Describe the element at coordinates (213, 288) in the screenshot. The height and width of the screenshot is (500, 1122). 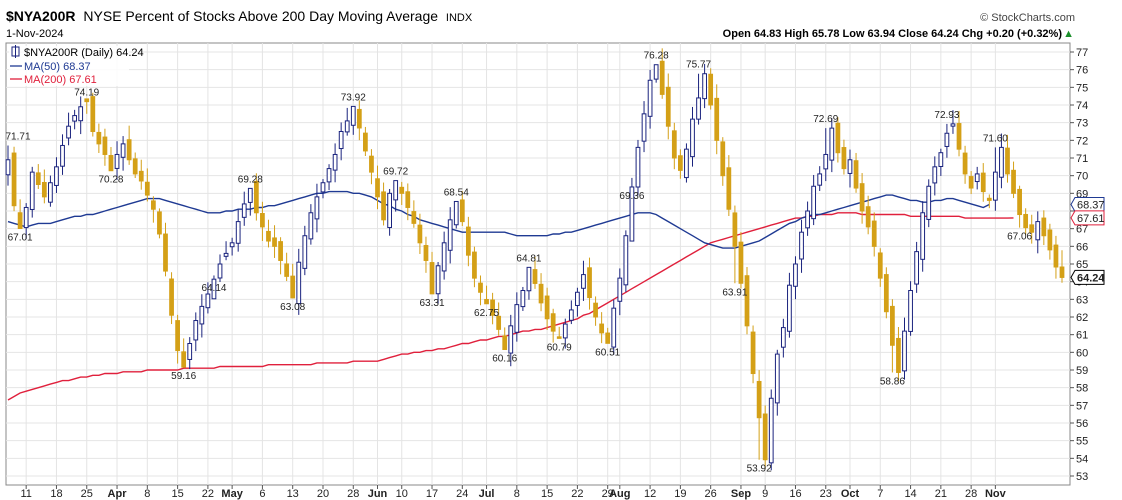
I see `price-annotation: 64.14` at that location.